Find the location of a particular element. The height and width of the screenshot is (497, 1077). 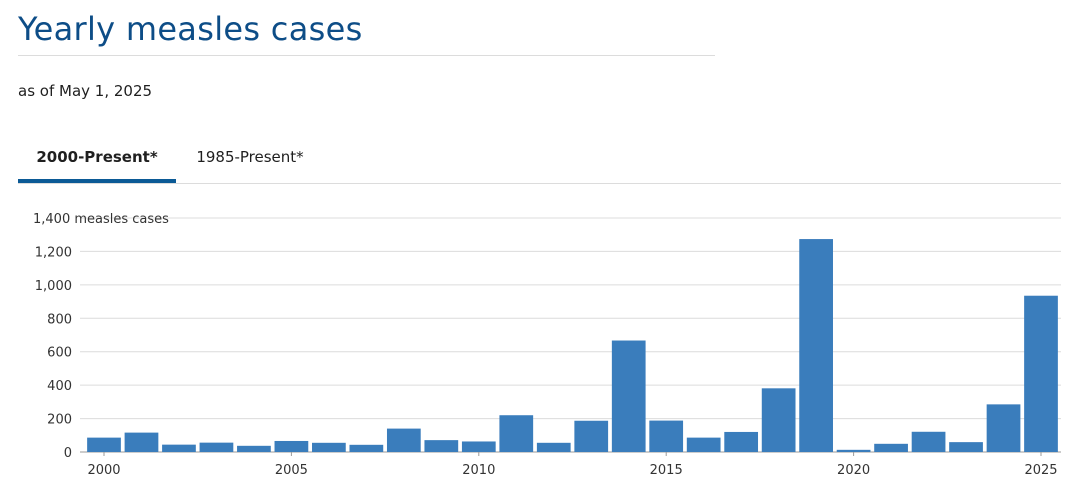

bar-2024 is located at coordinates (1003, 428).